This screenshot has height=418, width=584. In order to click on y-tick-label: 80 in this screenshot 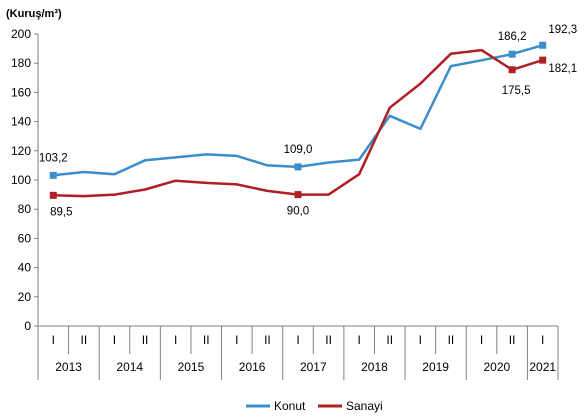, I will do `click(25, 209)`.